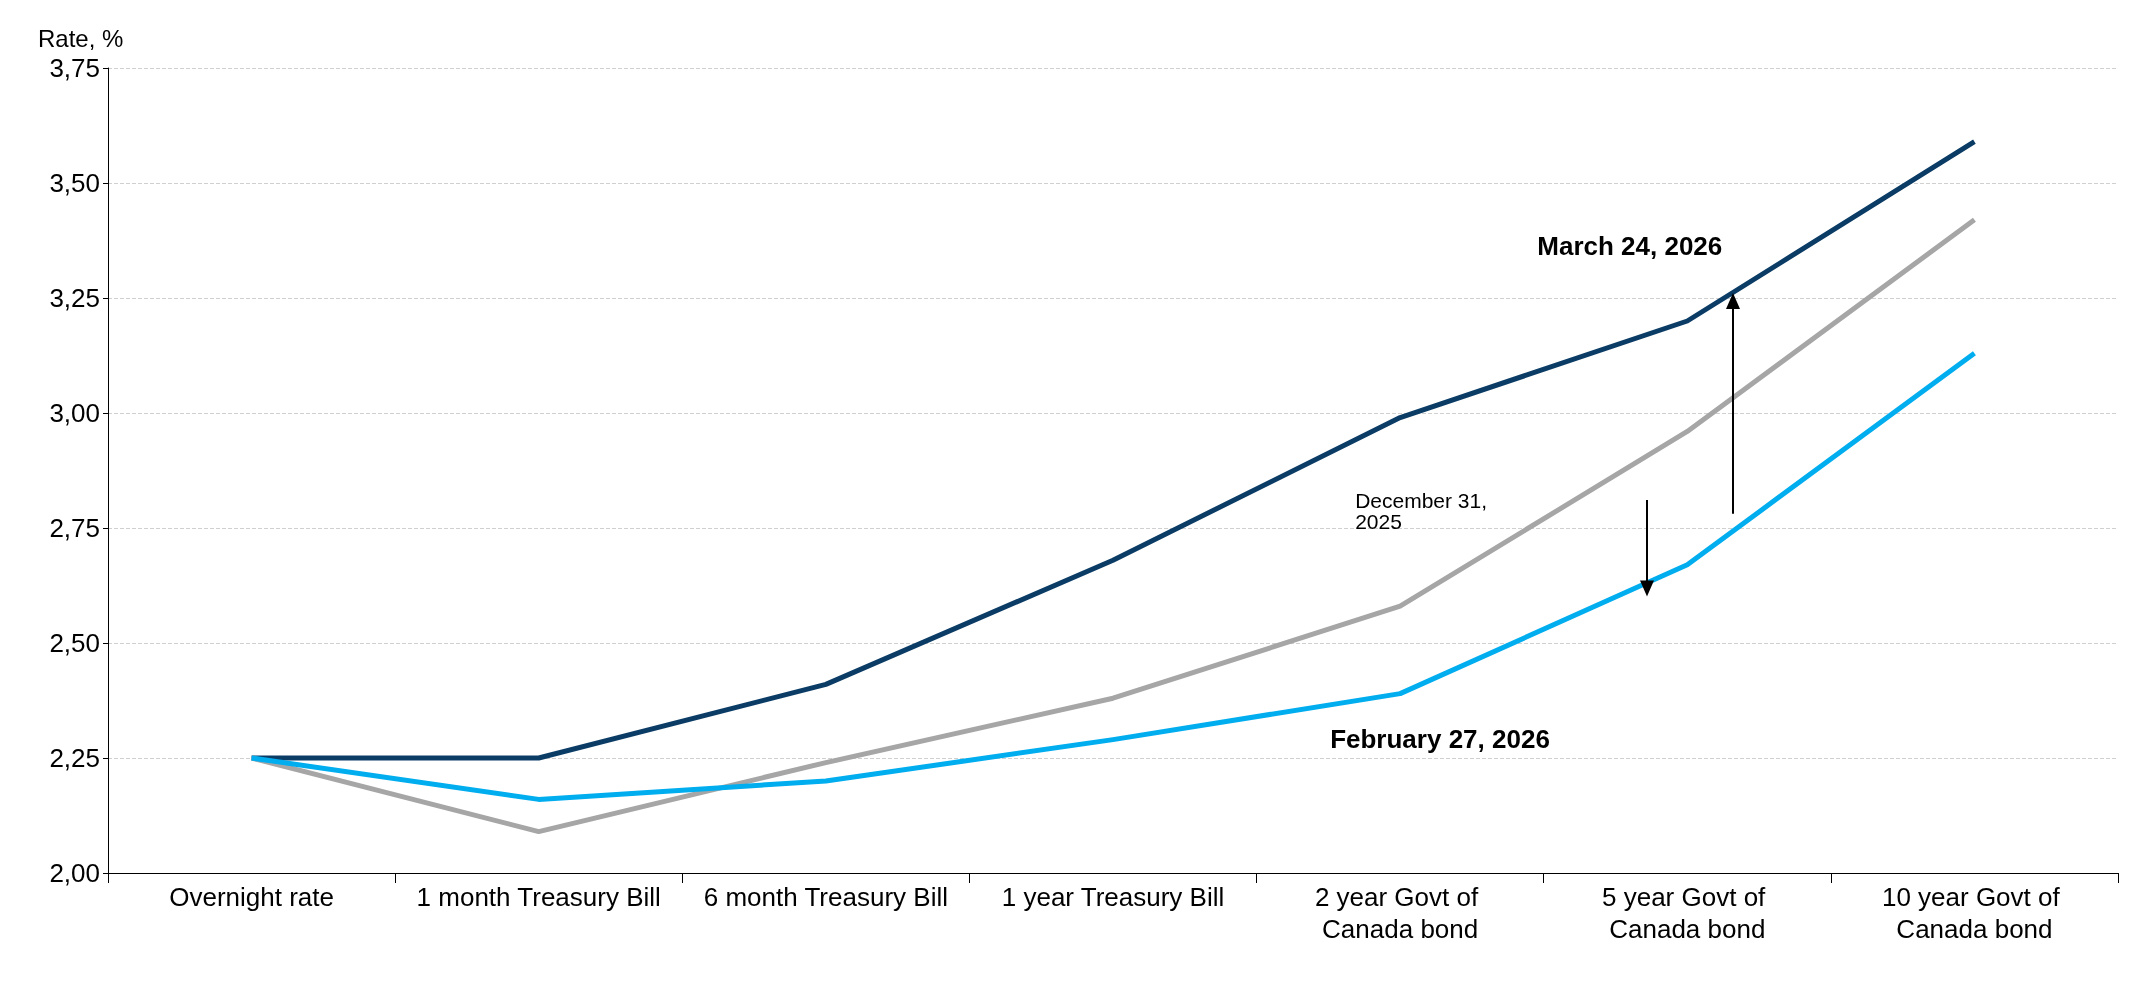 This screenshot has height=997, width=2156. What do you see at coordinates (74, 413) in the screenshot?
I see `y-tick-label: 3,00` at bounding box center [74, 413].